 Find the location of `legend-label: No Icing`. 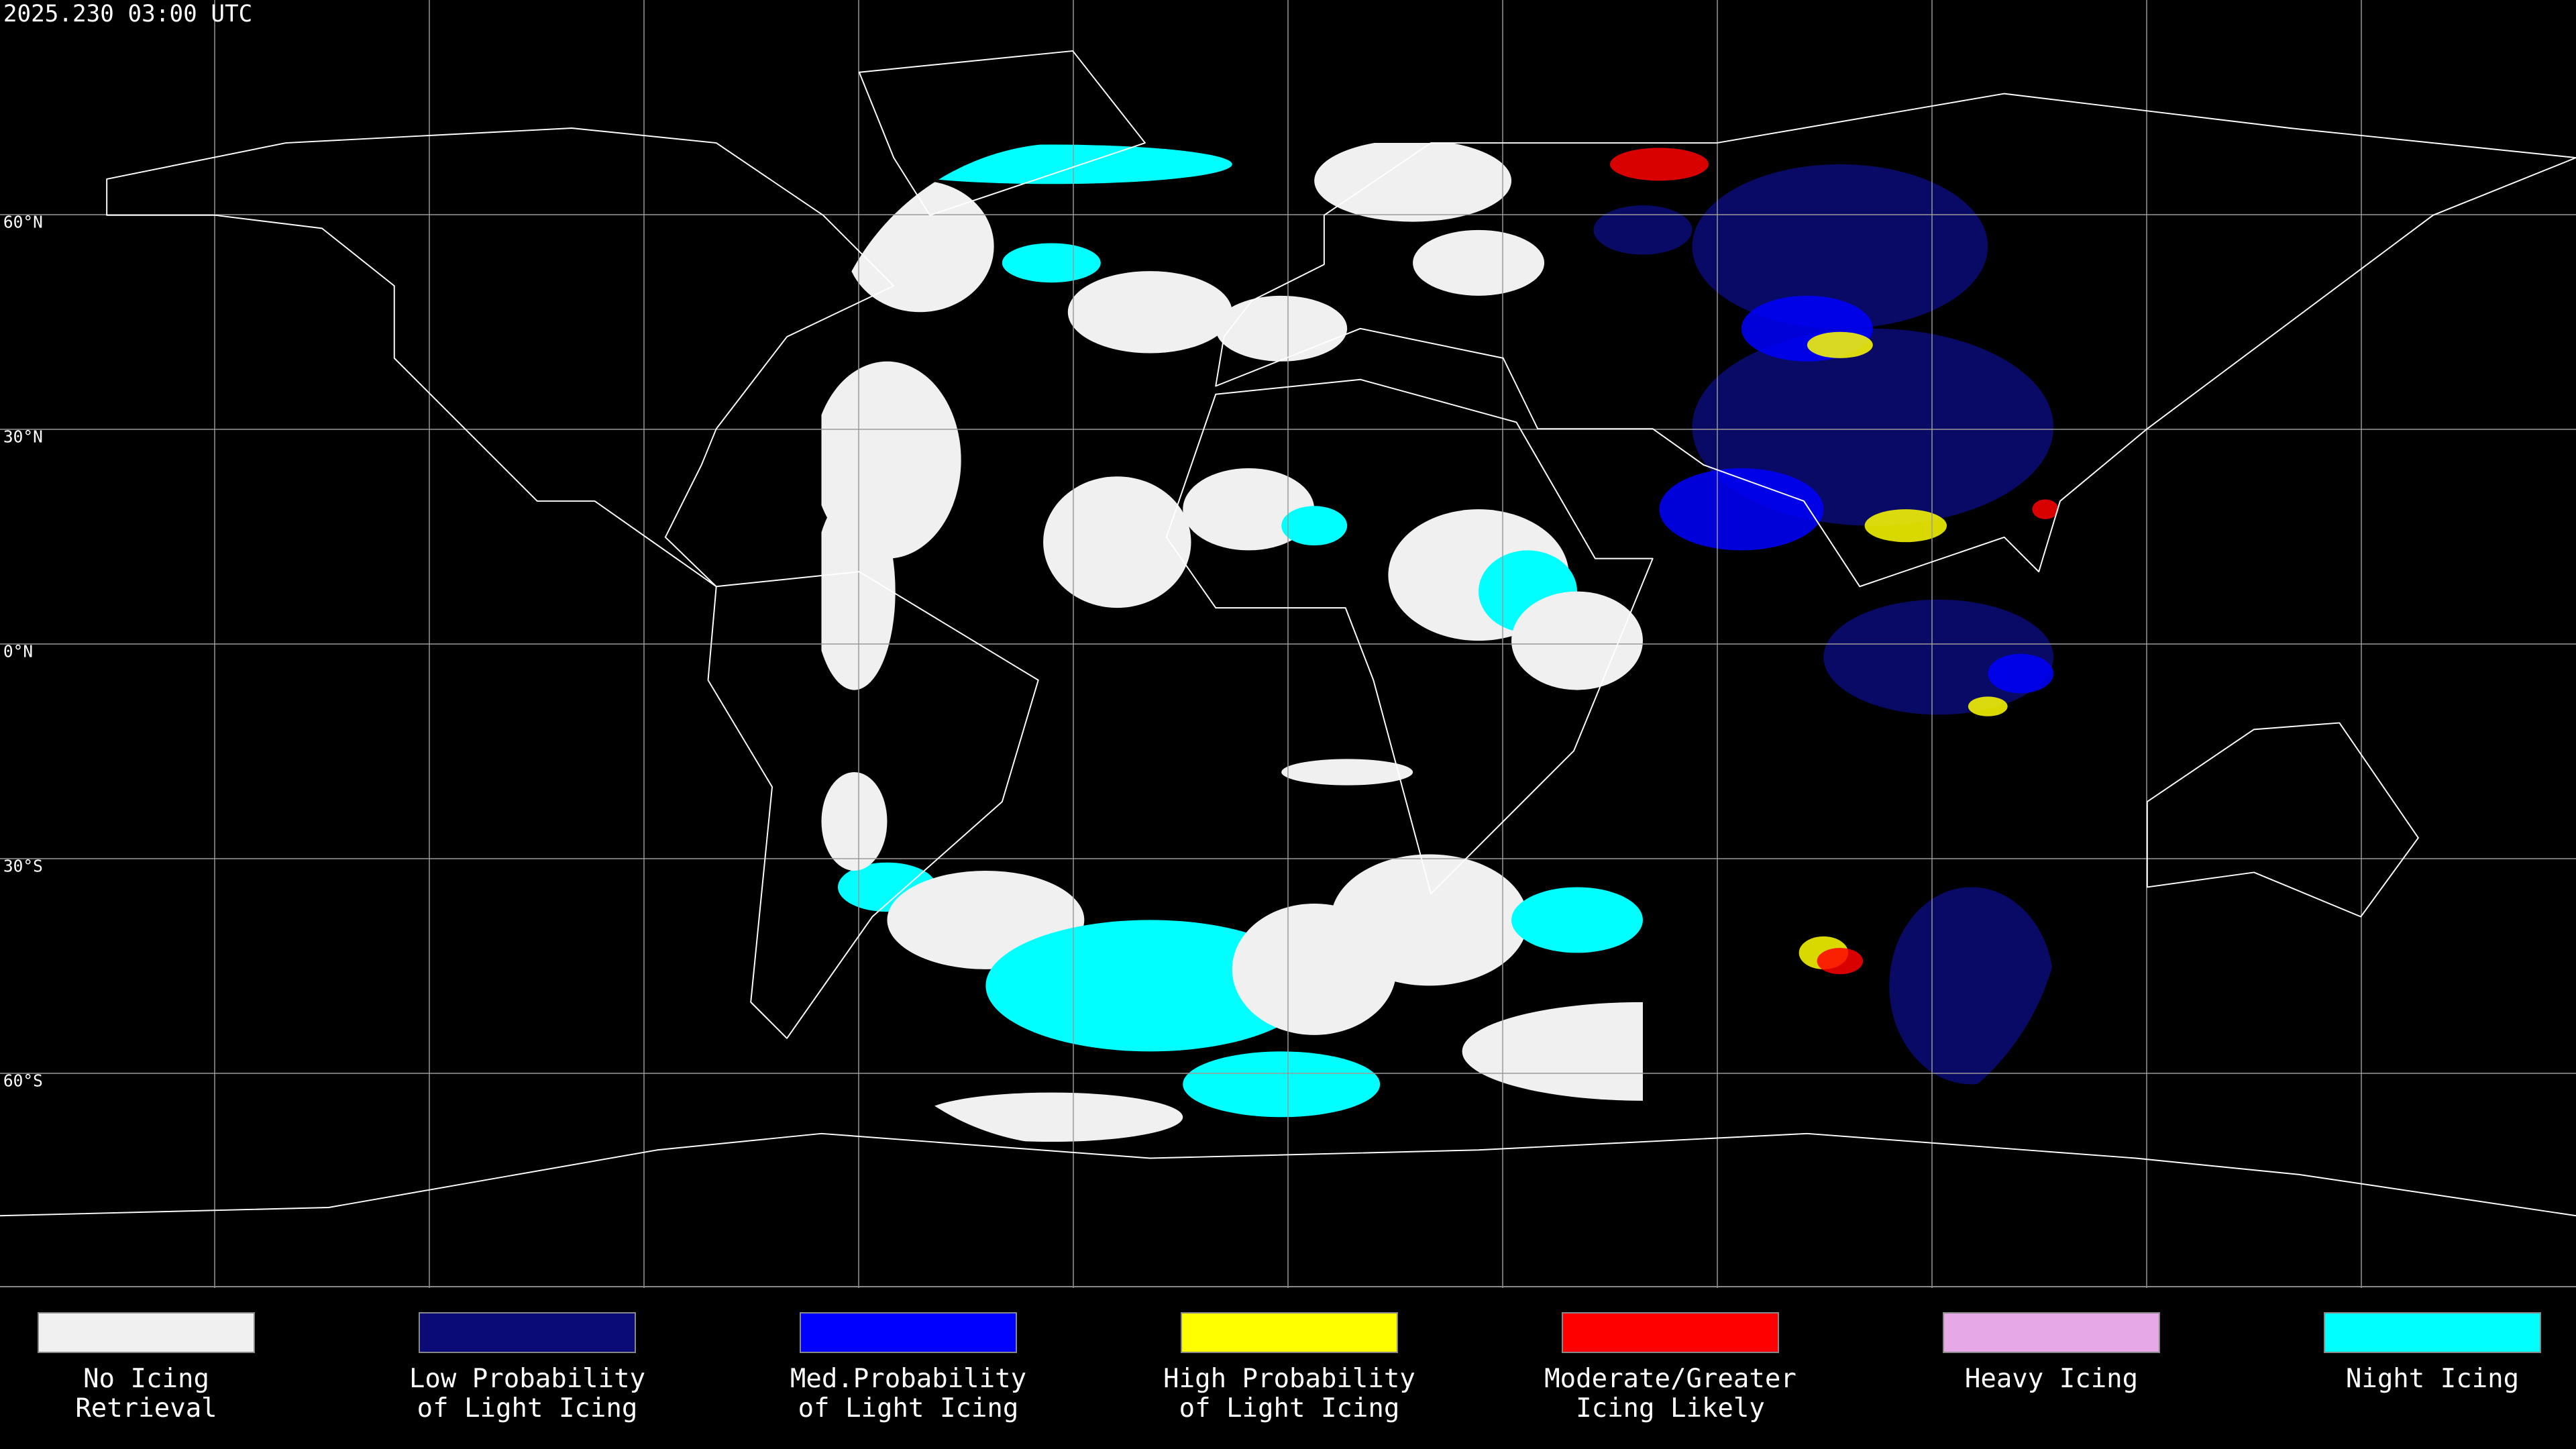

legend-label: No Icing is located at coordinates (146, 1379).